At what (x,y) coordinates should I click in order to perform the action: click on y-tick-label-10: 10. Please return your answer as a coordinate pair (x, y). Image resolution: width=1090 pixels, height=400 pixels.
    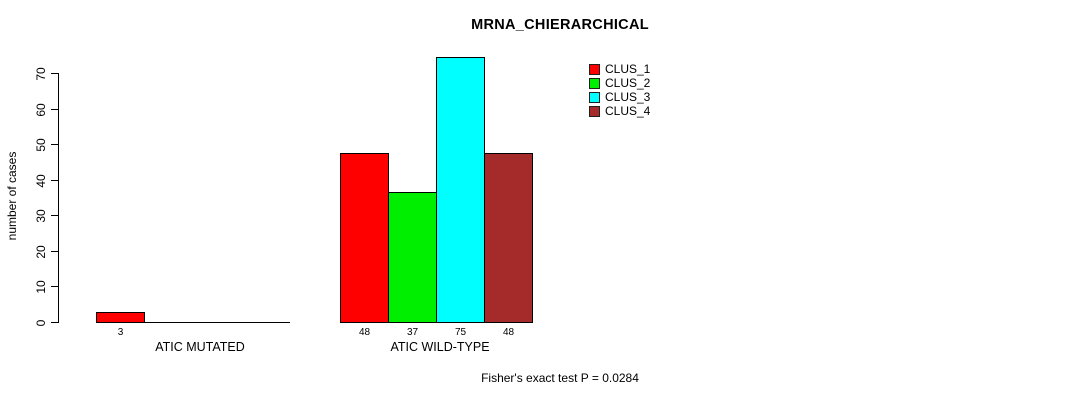
    Looking at the image, I should click on (41, 286).